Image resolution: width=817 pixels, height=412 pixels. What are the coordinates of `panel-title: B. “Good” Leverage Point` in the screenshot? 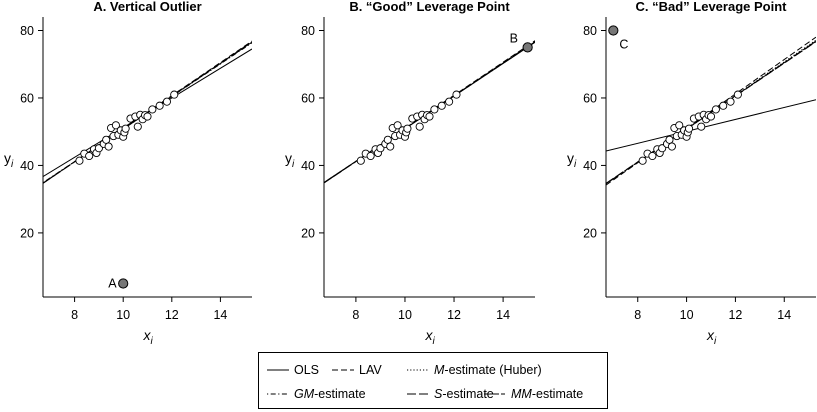 It's located at (429, 7).